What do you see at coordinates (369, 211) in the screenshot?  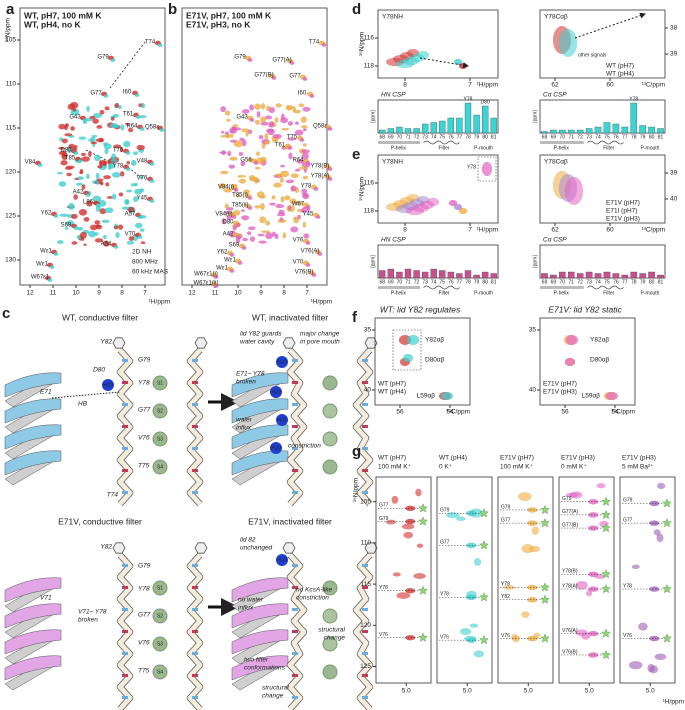 I see `y-tick-label: 118` at bounding box center [369, 211].